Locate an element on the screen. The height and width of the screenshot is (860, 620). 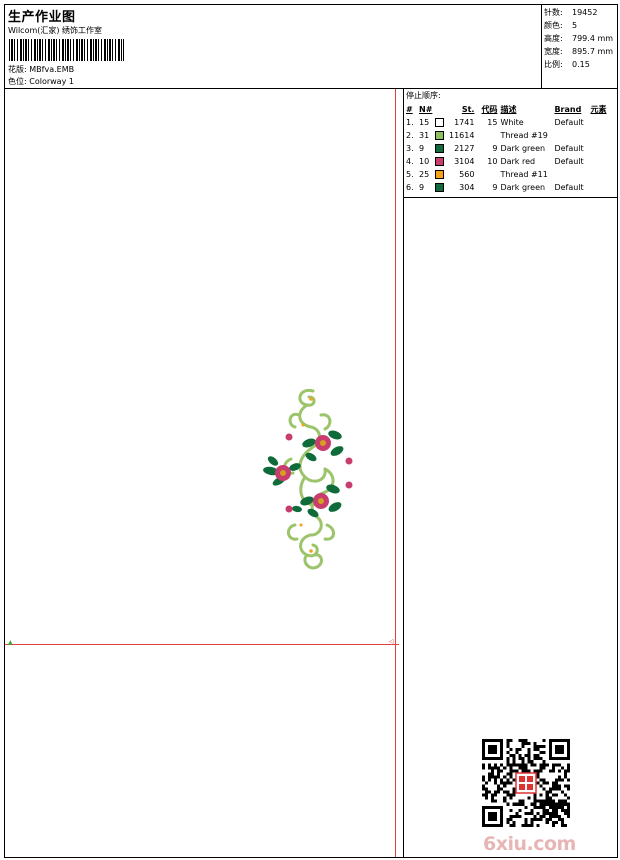
row-index: 1. is located at coordinates (410, 122).